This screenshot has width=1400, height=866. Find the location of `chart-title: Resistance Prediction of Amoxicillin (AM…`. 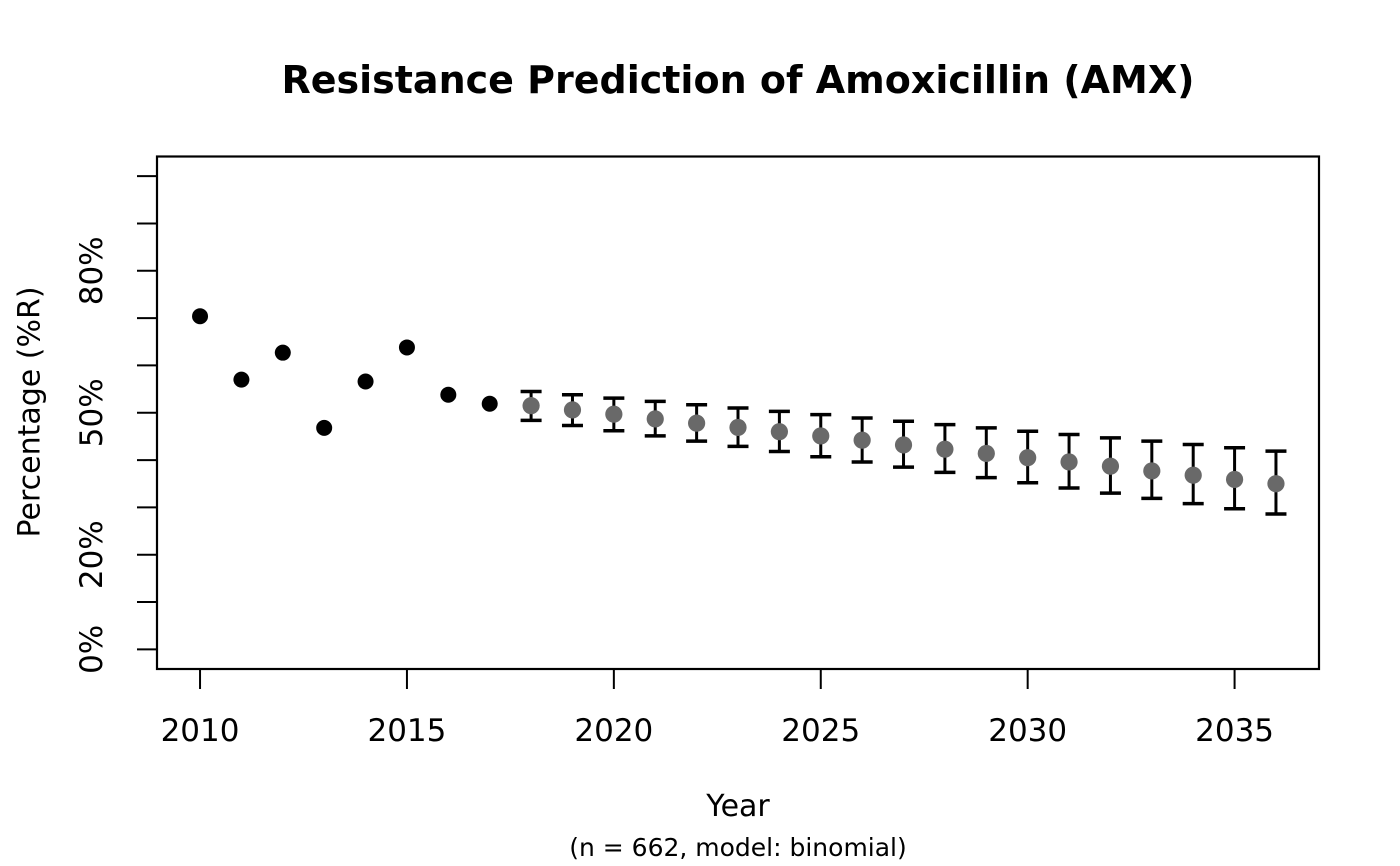

chart-title: Resistance Prediction of Amoxicillin (AM… is located at coordinates (738, 80).